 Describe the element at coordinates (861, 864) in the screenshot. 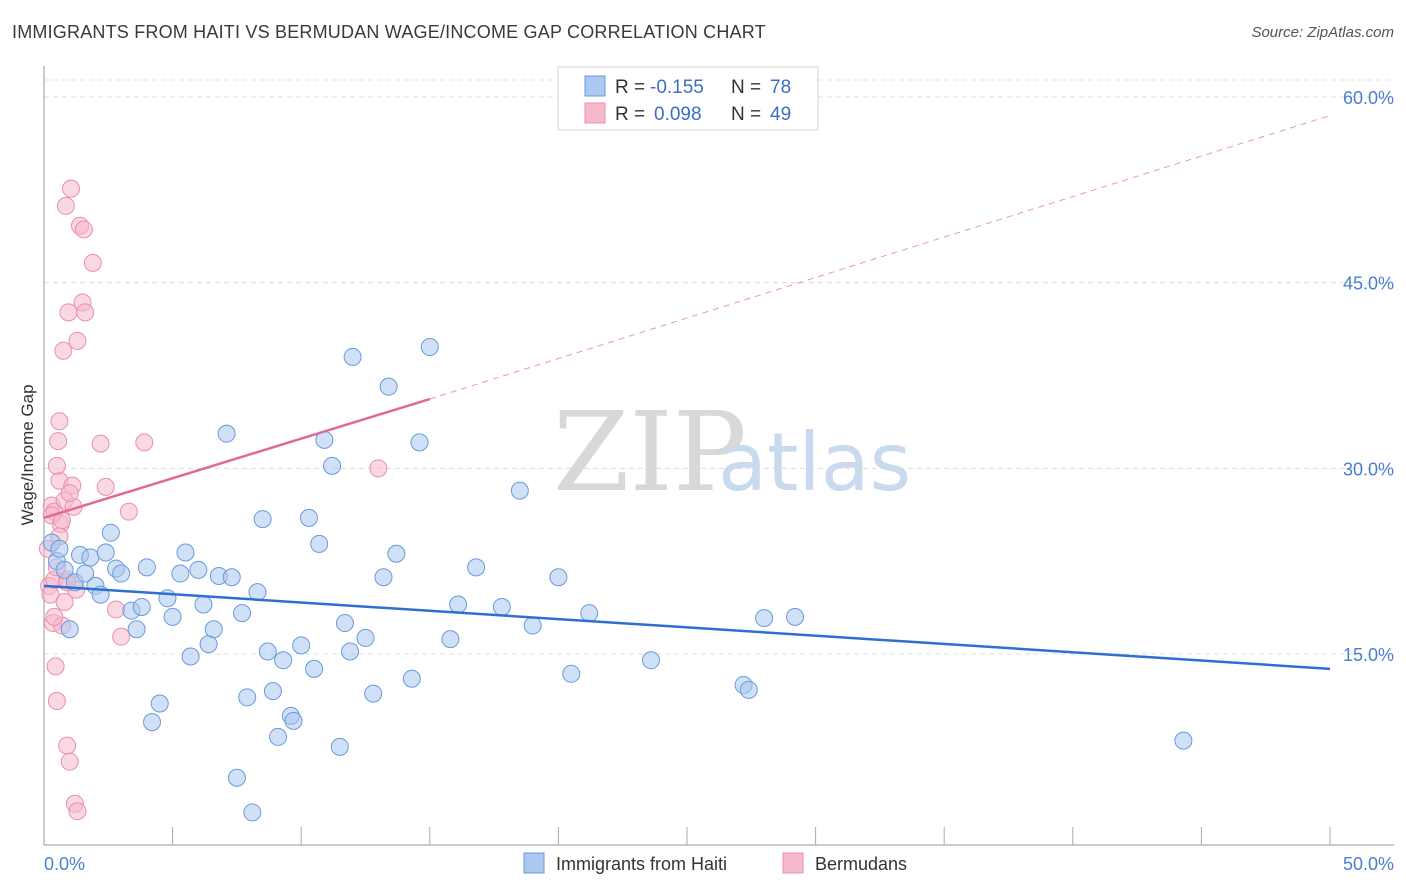

I see `bottom-legend-bermudans: Bermudans` at that location.